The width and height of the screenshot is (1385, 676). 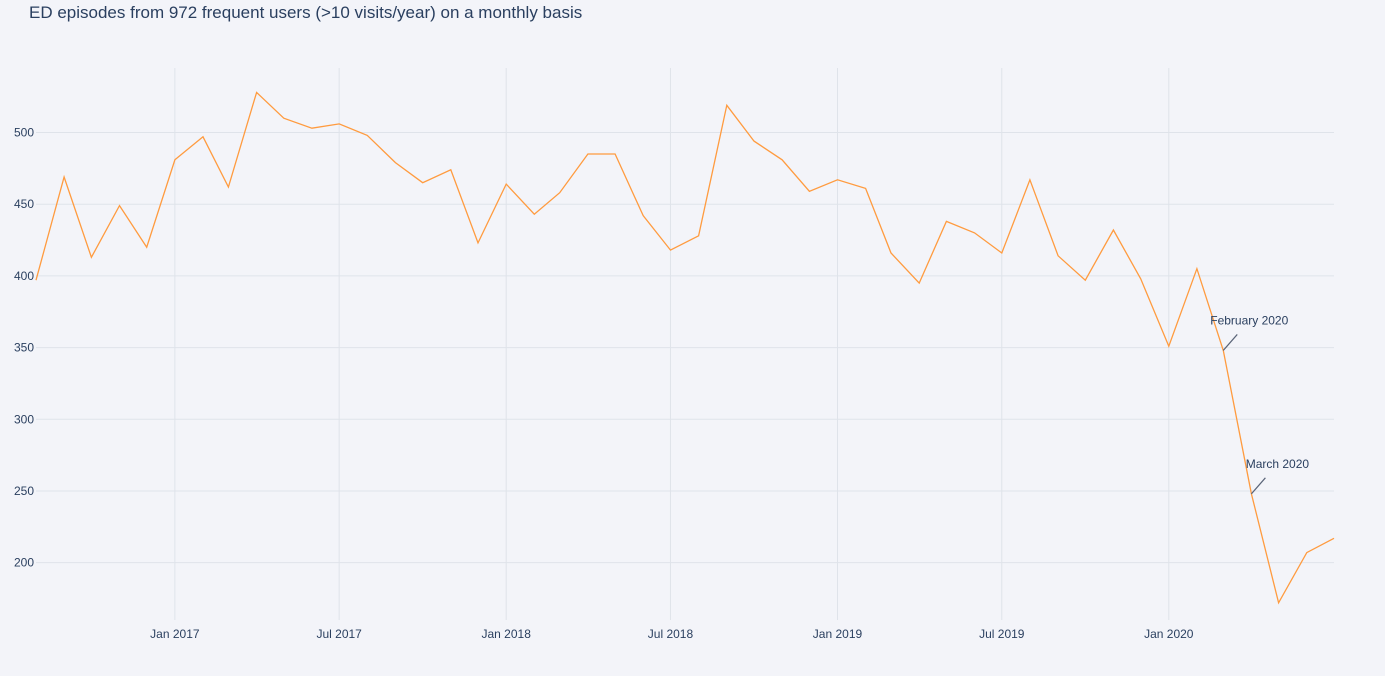 What do you see at coordinates (175, 634) in the screenshot?
I see `x-tick-label: Jan 2017` at bounding box center [175, 634].